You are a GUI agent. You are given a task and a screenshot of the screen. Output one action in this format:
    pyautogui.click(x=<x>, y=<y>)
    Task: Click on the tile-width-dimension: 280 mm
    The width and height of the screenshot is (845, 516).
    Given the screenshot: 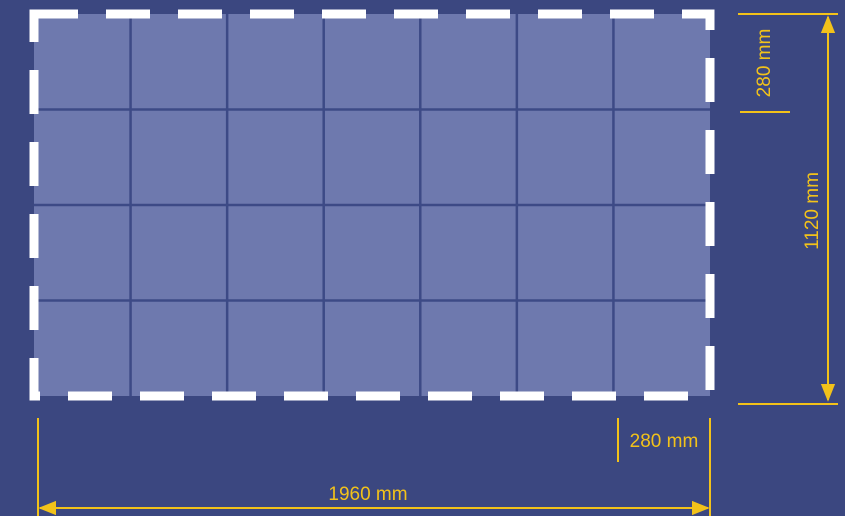 What is the action you would take?
    pyautogui.click(x=664, y=440)
    